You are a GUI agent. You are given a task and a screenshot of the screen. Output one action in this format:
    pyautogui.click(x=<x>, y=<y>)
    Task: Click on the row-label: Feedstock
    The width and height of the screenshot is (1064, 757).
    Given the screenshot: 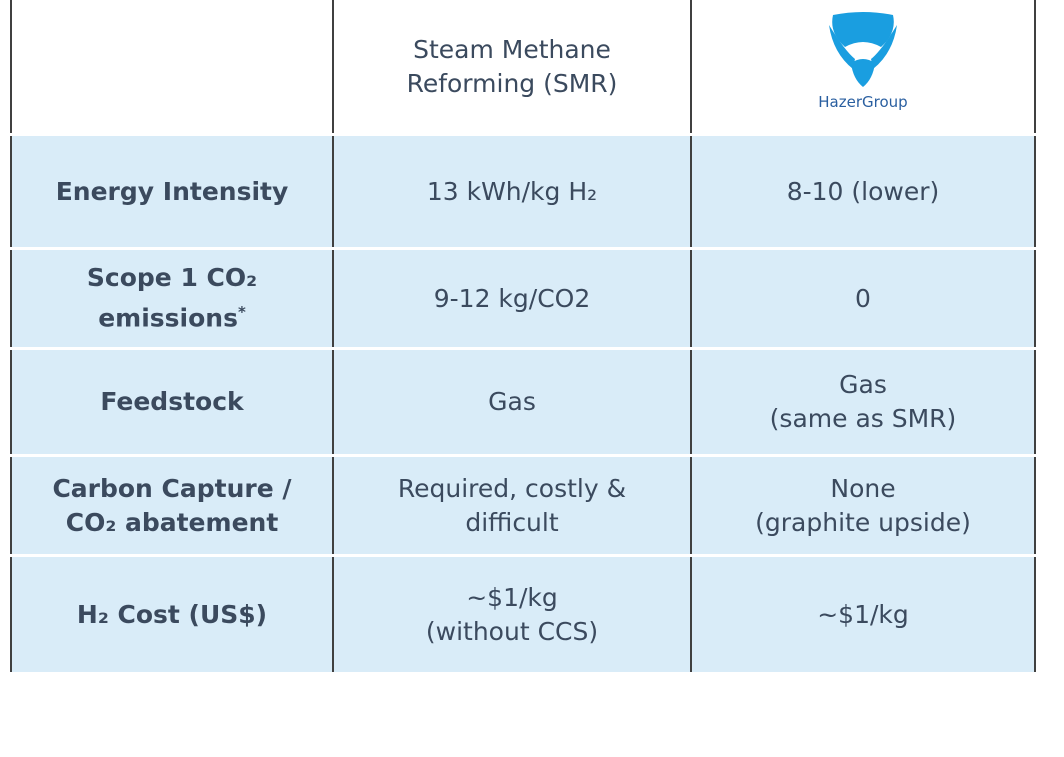 What is the action you would take?
    pyautogui.click(x=172, y=401)
    